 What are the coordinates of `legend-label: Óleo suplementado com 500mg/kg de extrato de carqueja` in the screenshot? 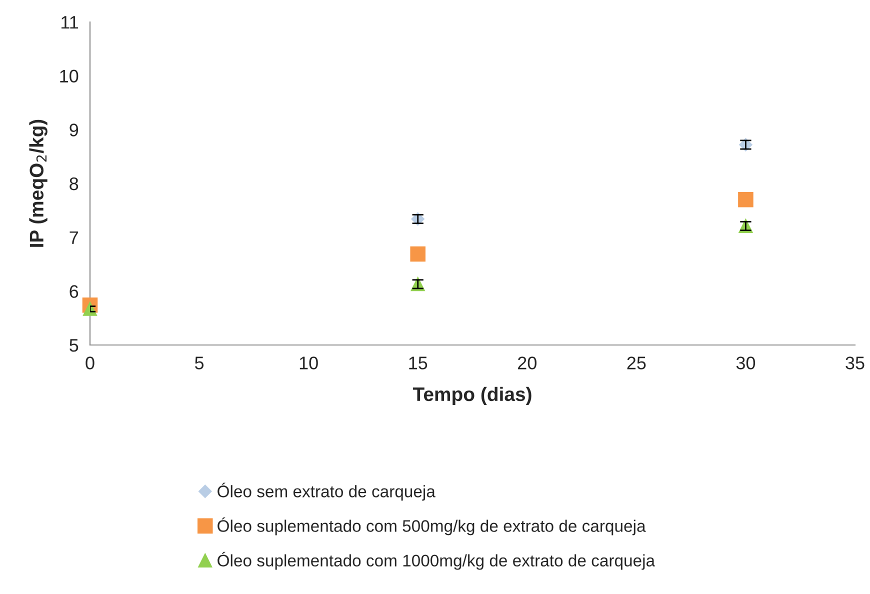 It's located at (432, 526).